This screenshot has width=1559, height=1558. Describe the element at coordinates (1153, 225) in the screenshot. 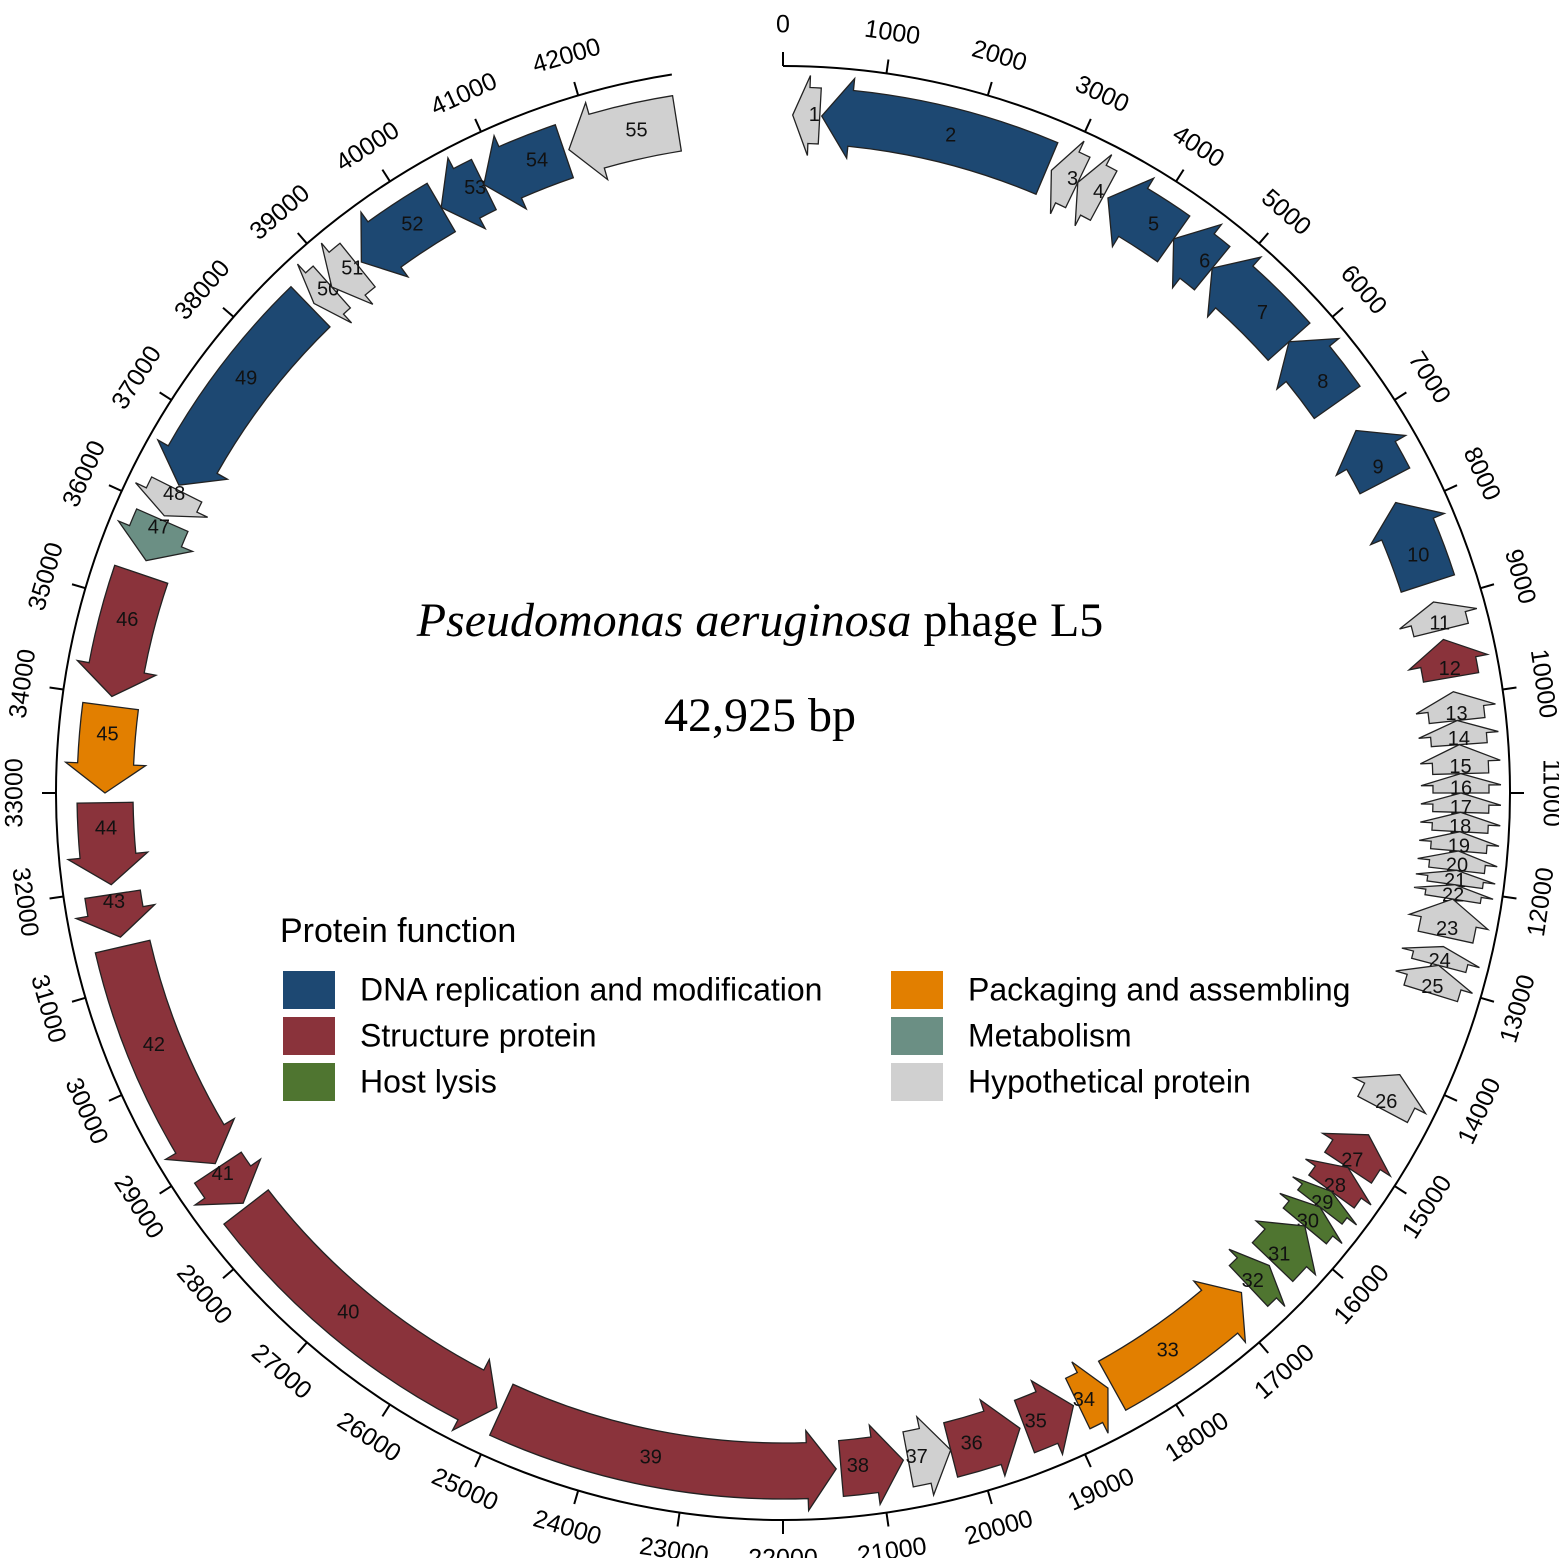

I see `gene-label: 5` at that location.